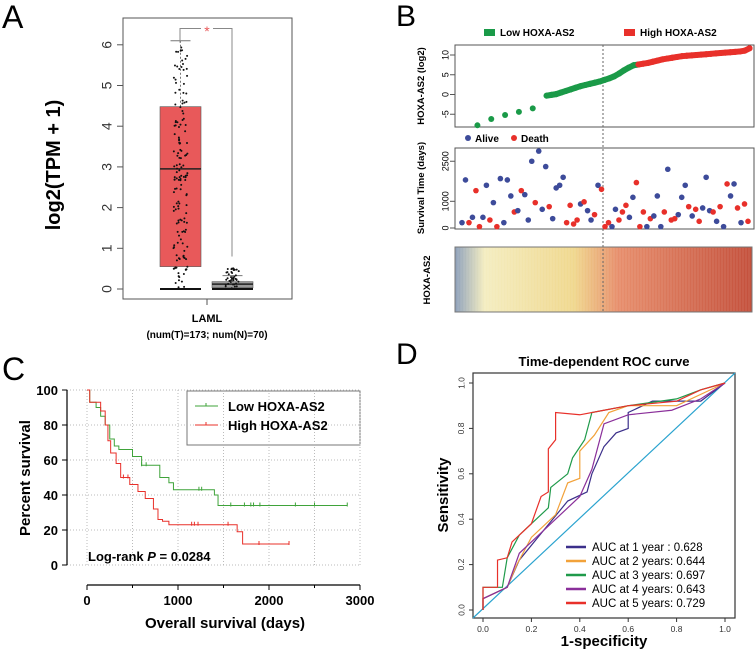  Describe the element at coordinates (648, 604) in the screenshot. I see `legend-label: AUC at 5 years: 0.729` at that location.